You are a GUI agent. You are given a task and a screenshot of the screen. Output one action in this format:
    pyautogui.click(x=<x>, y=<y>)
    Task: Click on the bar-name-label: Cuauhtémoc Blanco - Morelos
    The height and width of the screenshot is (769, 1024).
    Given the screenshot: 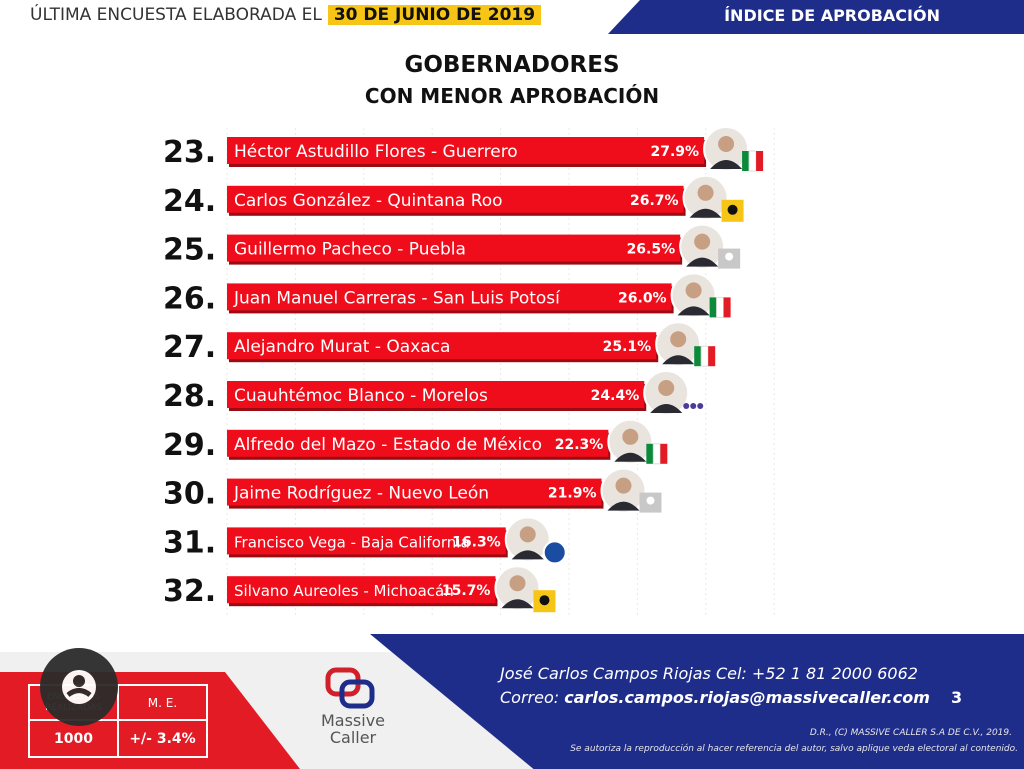 What is the action you would take?
    pyautogui.click(x=361, y=396)
    